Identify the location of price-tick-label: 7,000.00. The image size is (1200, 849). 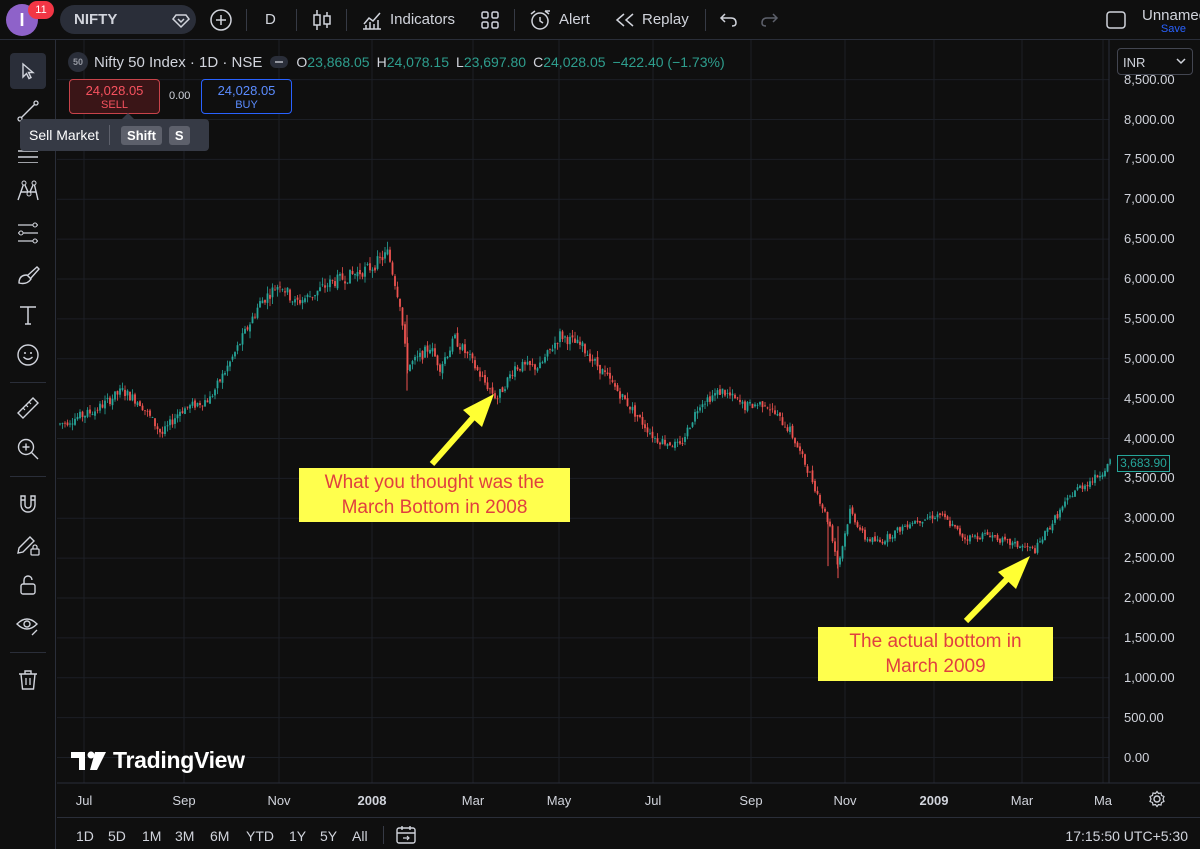
(1149, 199).